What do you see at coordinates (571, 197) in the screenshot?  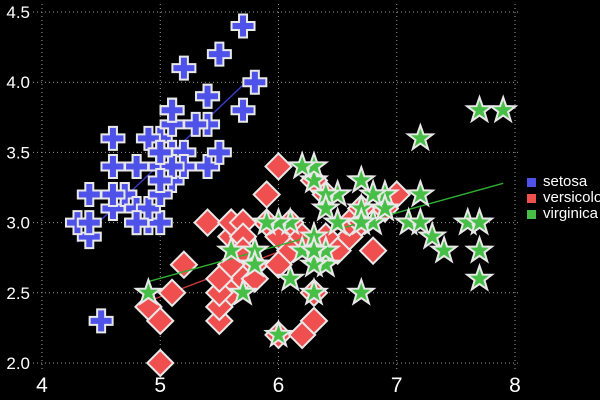 I see `legend-label-versicolor: versicolor` at bounding box center [571, 197].